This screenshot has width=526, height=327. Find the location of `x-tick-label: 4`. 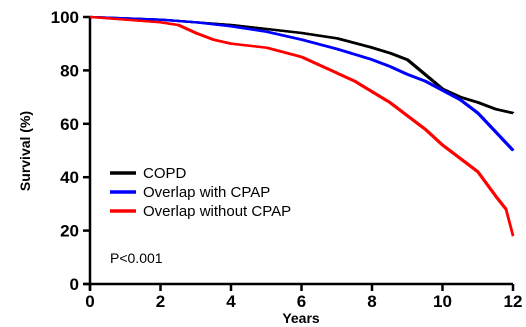

x-tick-label: 4 is located at coordinates (231, 301).